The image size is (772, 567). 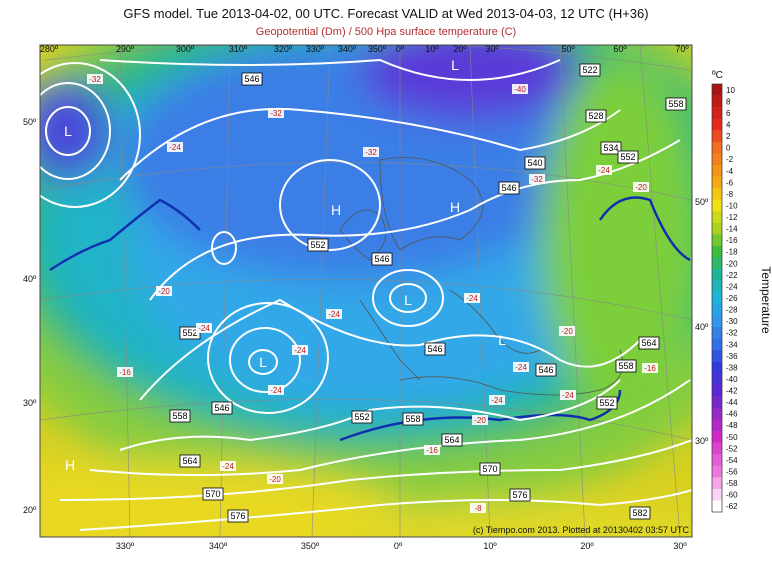 I want to click on colorbar-tick-label: -6, so click(x=730, y=182).